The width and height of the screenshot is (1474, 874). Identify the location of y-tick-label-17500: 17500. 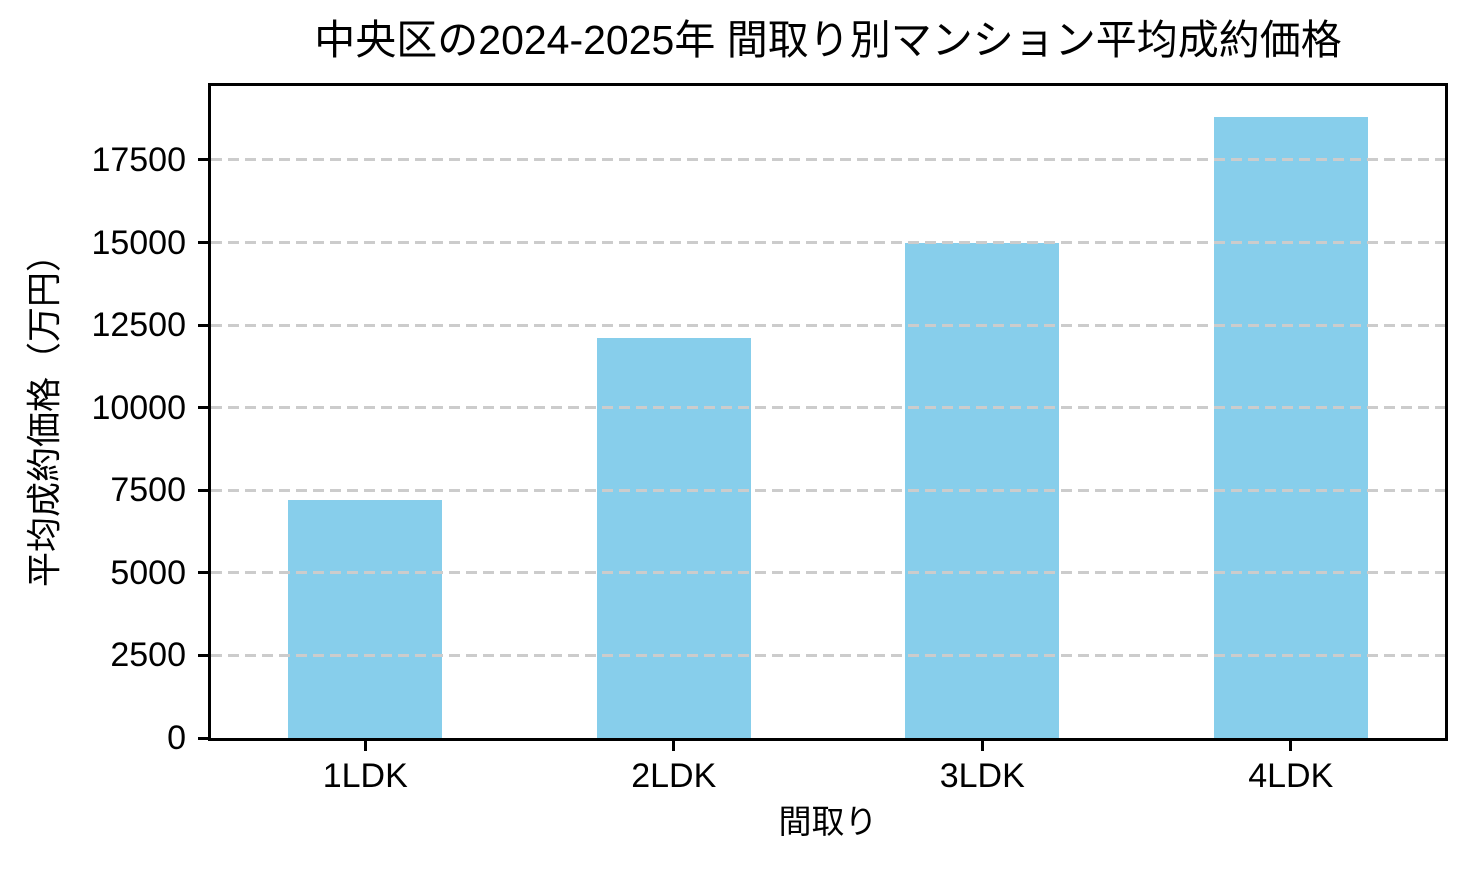
(138, 159).